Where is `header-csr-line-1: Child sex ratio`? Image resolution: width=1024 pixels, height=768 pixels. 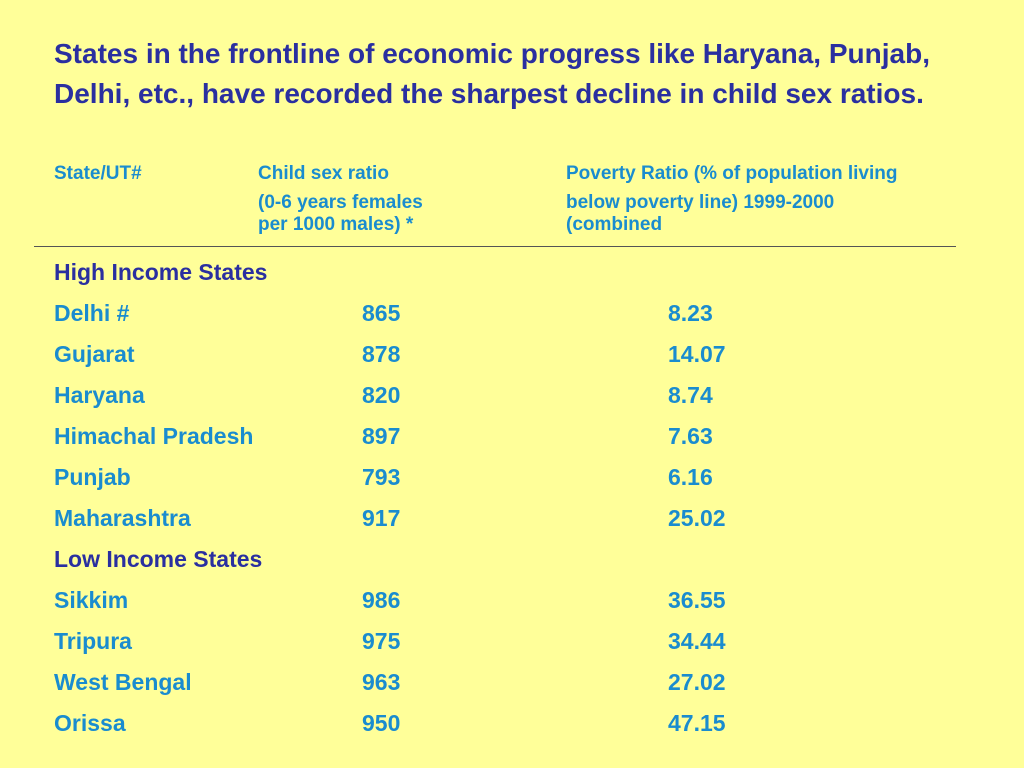
header-csr-line-1: Child sex ratio is located at coordinates (323, 173).